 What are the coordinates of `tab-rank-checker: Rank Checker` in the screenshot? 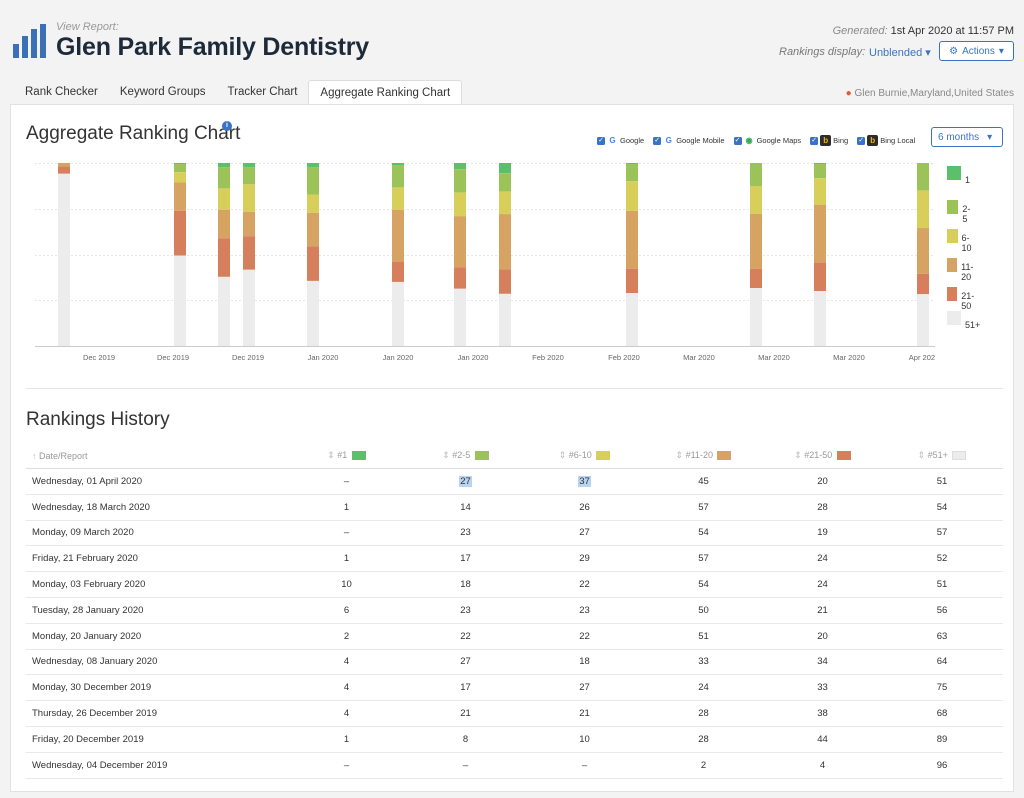 It's located at (61, 92).